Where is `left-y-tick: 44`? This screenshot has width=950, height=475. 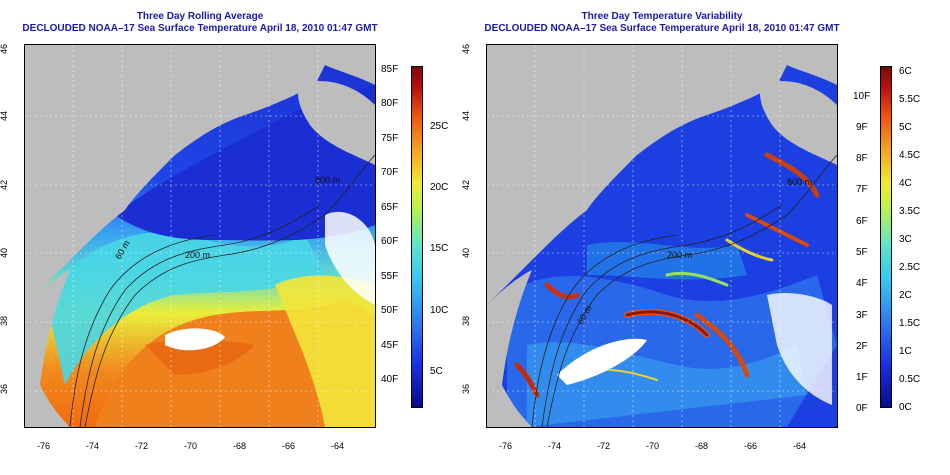 left-y-tick: 44 is located at coordinates (5, 116).